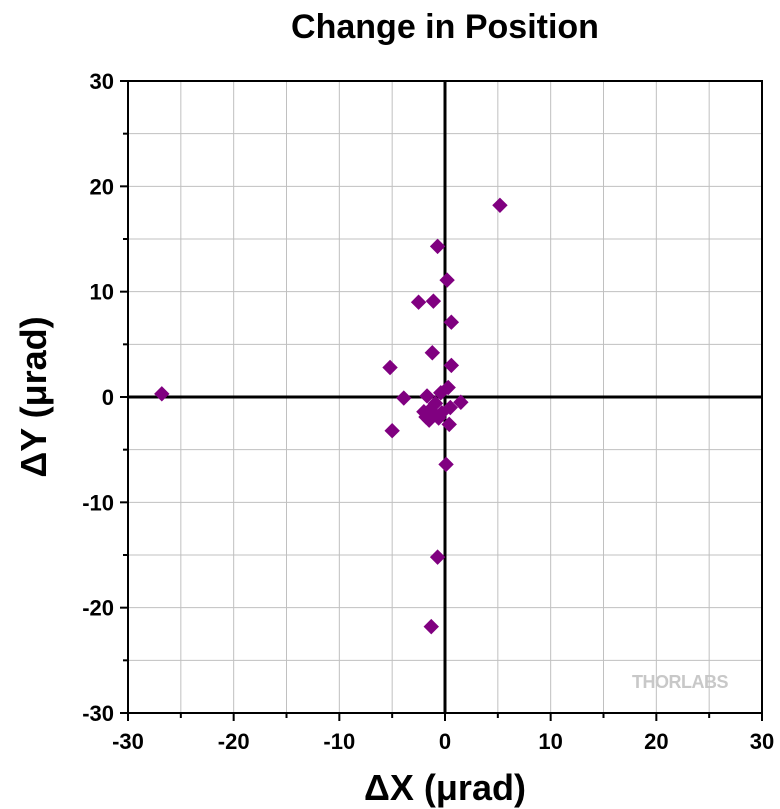  What do you see at coordinates (339, 741) in the screenshot?
I see `x-tick-label: -10` at bounding box center [339, 741].